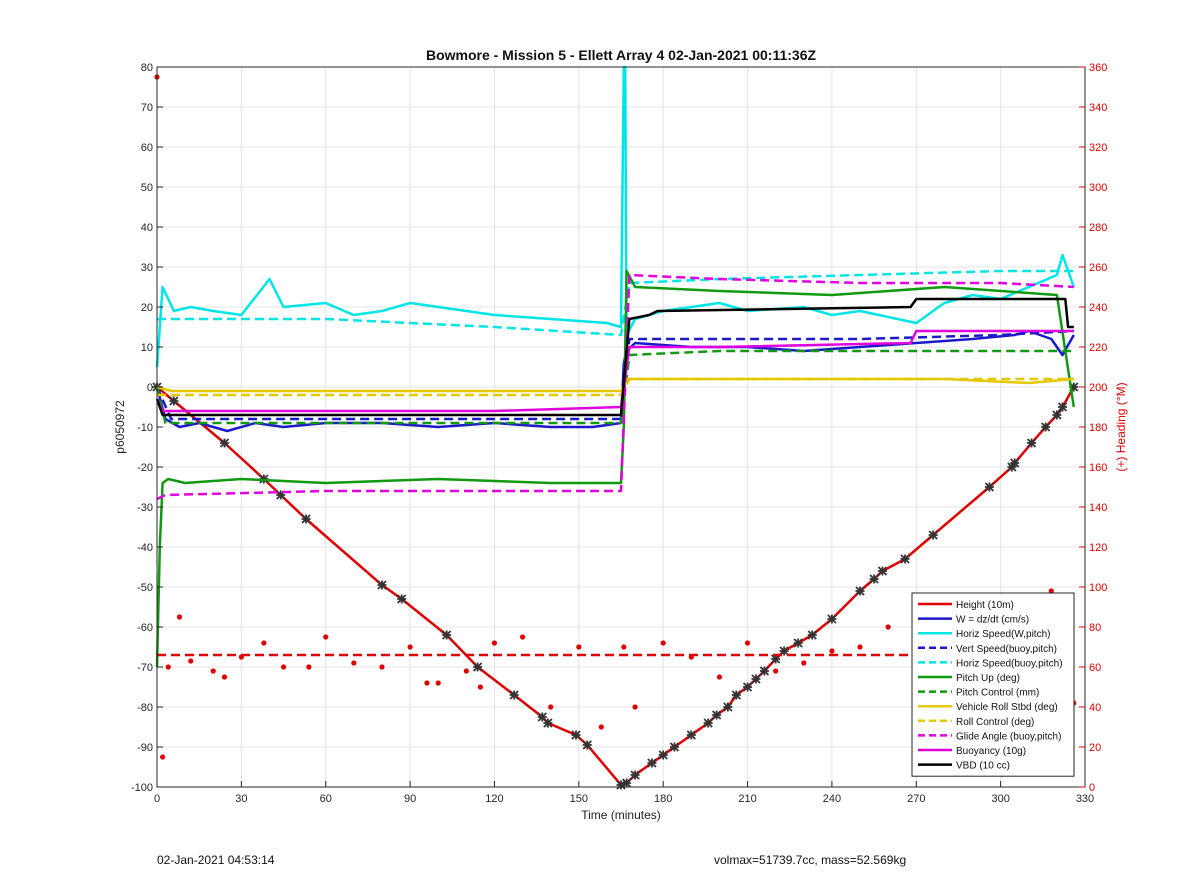 This screenshot has height=885, width=1200. Describe the element at coordinates (1121, 426) in the screenshot. I see `y2-axis-label: (+) Heading (°M)` at that location.